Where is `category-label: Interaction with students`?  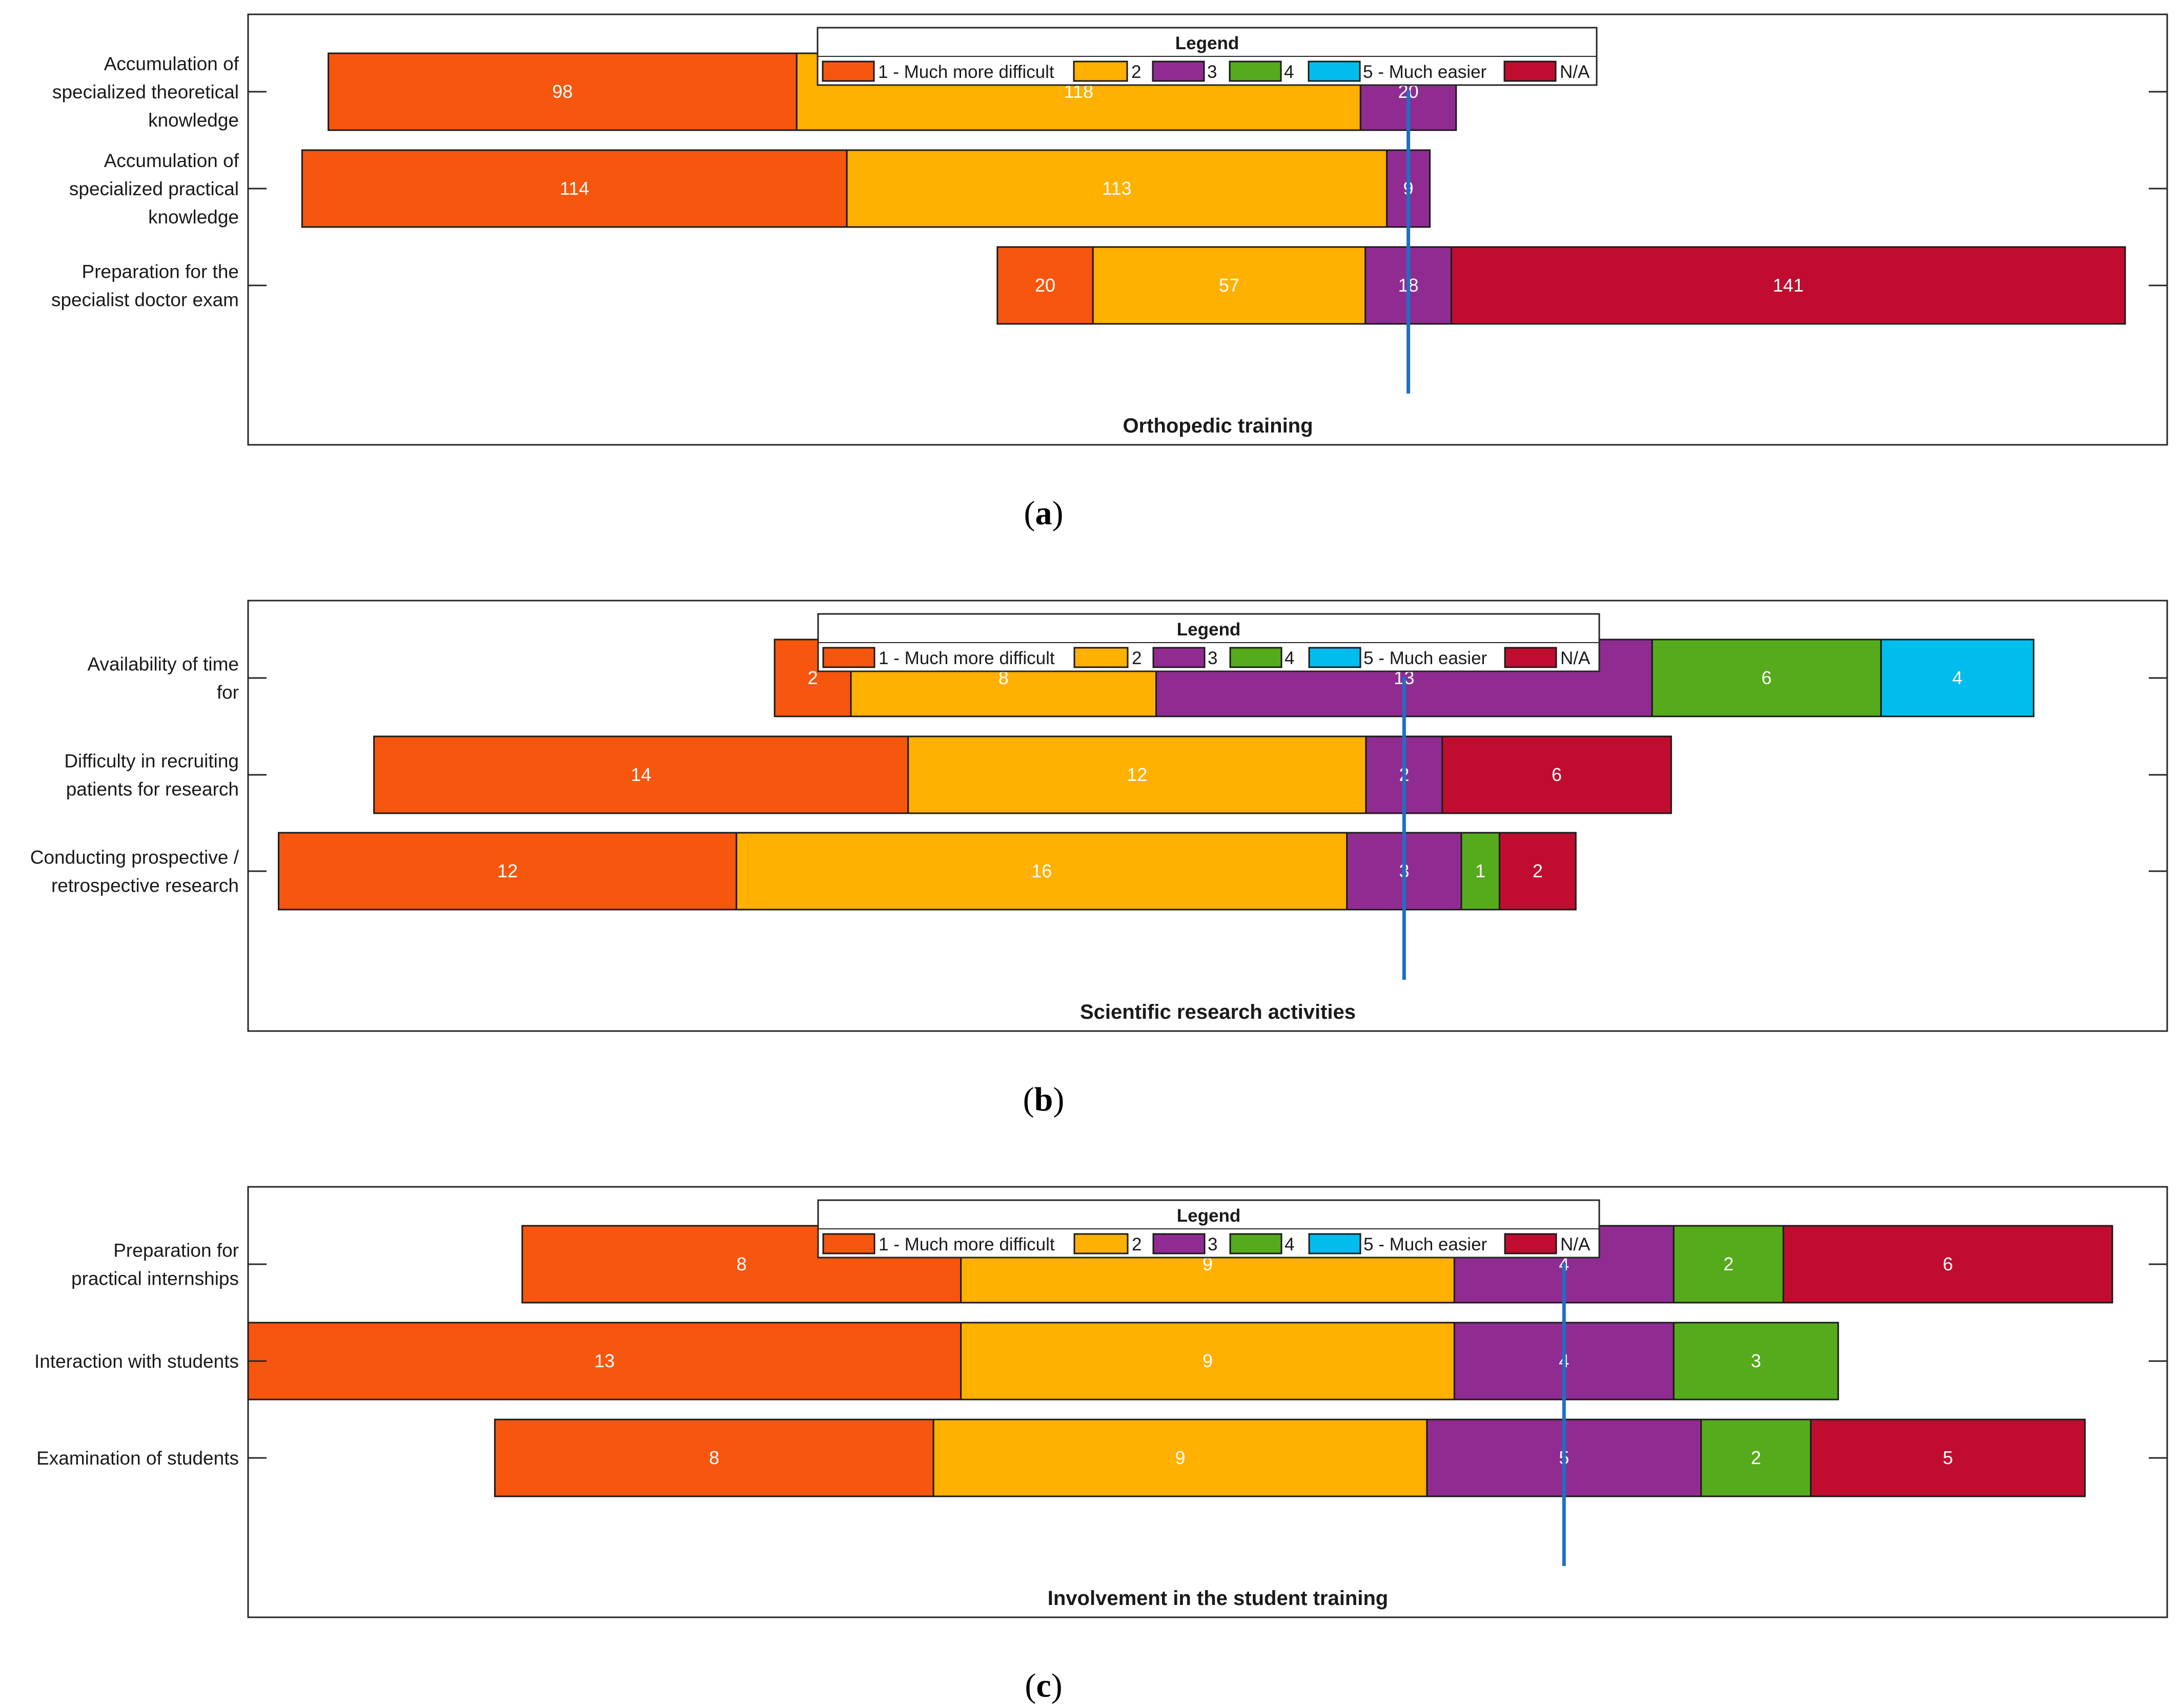 category-label: Interaction with students is located at coordinates (136, 1362).